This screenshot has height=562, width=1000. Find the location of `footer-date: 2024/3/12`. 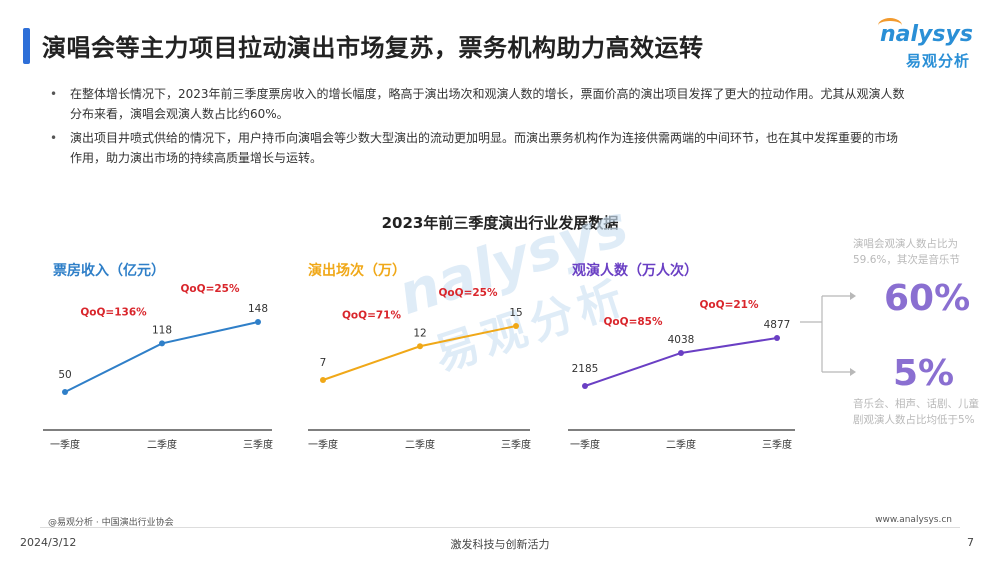

footer-date: 2024/3/12 is located at coordinates (48, 542).